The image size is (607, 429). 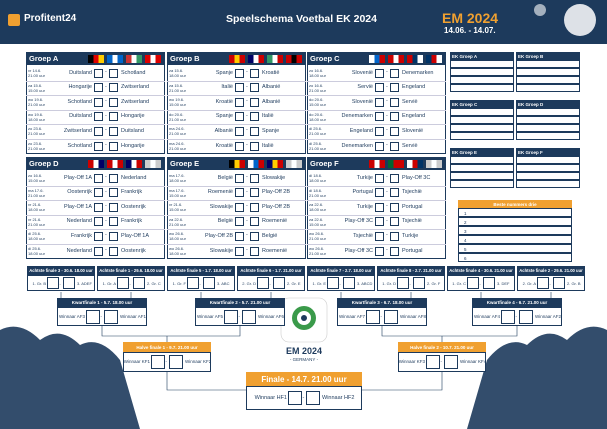 What do you see at coordinates (221, 250) in the screenshot?
I see `home-team: Slowakije` at bounding box center [221, 250].